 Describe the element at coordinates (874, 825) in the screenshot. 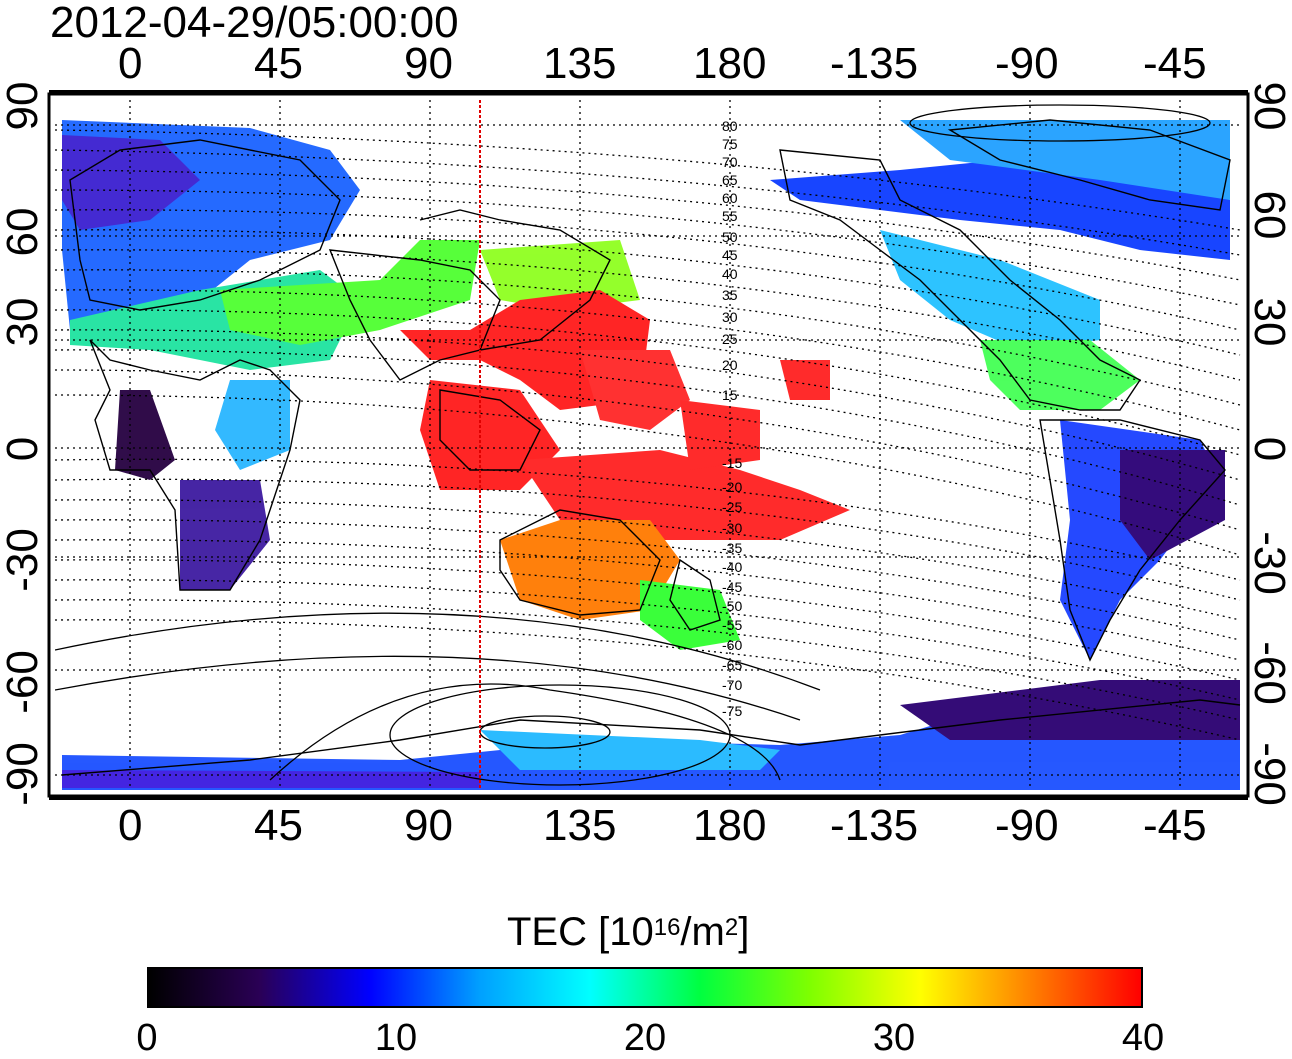

I see `bottom-lon-tick: -135` at that location.